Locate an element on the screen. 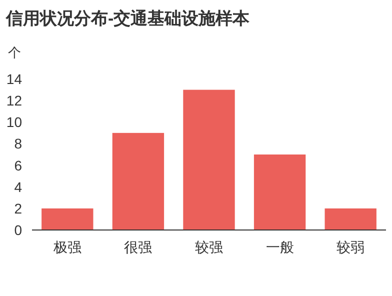  y-axis-title: 个 is located at coordinates (14, 52).